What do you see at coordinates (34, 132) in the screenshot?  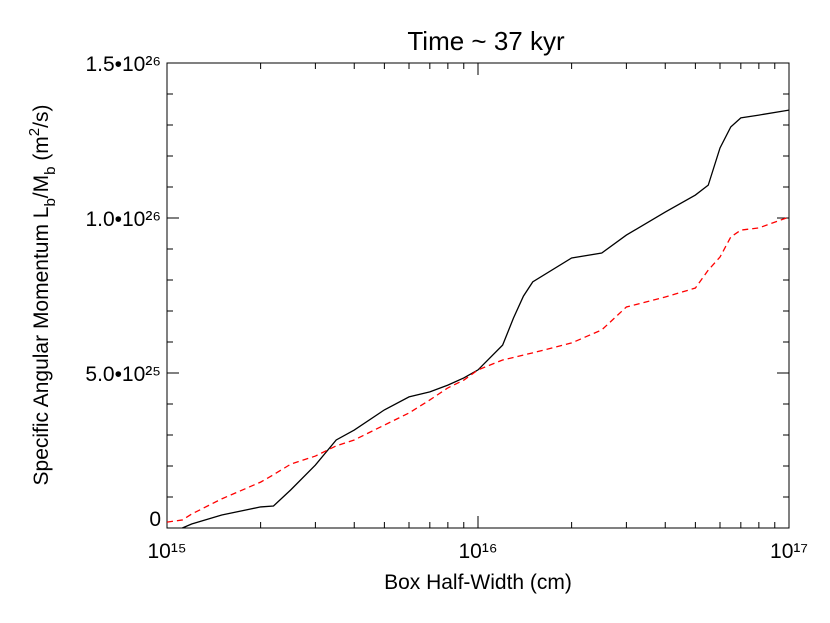 I see `y-axis-label-part: 2` at bounding box center [34, 132].